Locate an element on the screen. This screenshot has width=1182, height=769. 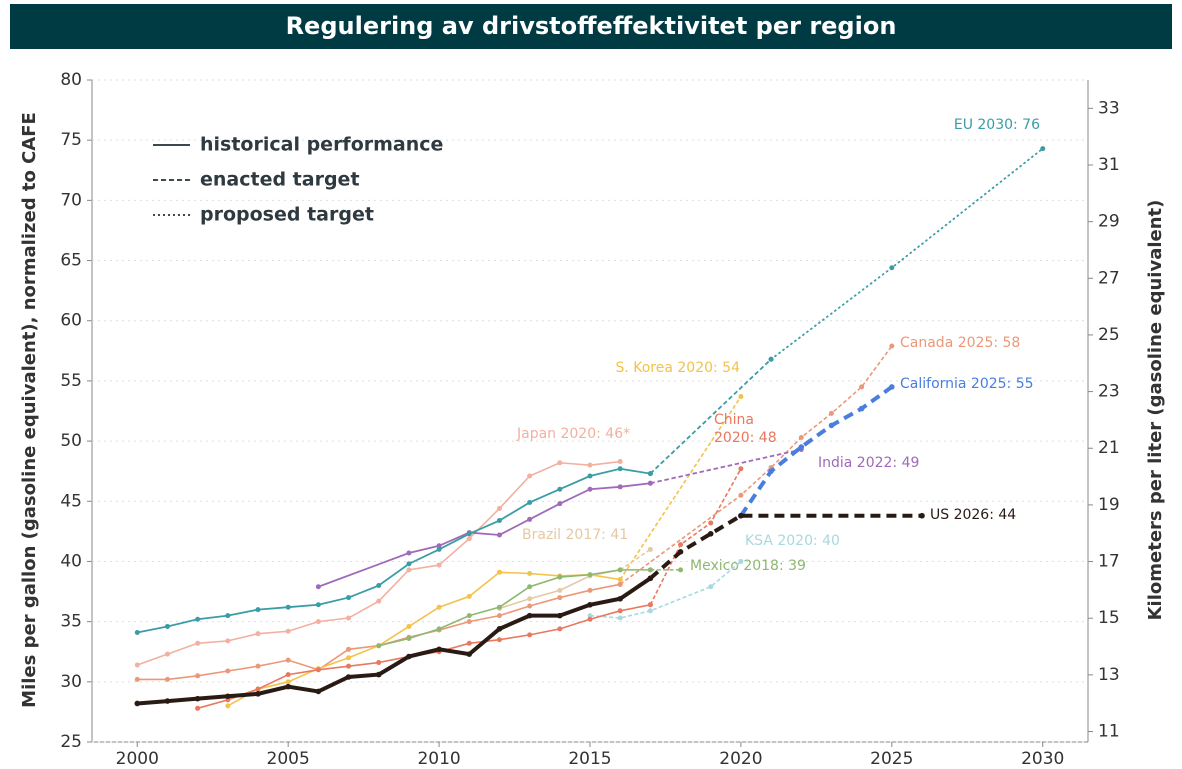
y-tick-label: 25 is located at coordinates (71, 742).